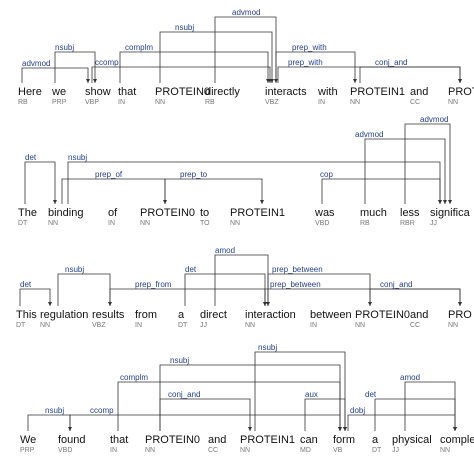  I want to click on word: between, so click(331, 315).